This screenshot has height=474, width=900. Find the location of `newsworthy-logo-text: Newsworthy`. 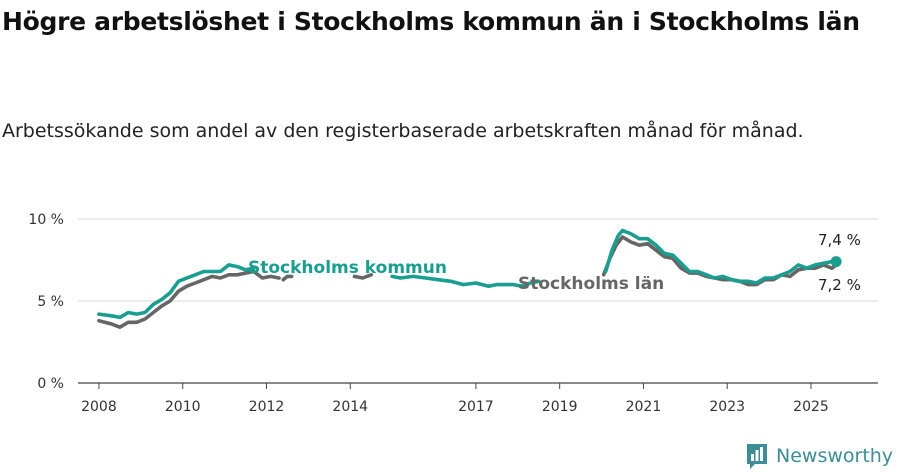

newsworthy-logo-text: Newsworthy is located at coordinates (835, 456).